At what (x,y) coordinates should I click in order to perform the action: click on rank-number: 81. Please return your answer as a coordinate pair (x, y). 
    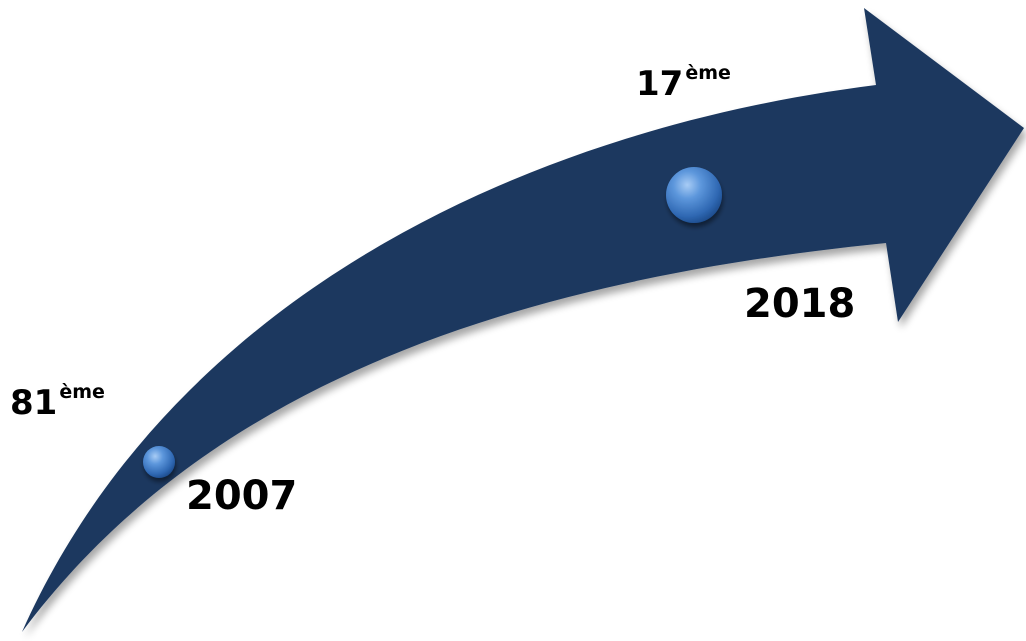
    Looking at the image, I should click on (33, 403).